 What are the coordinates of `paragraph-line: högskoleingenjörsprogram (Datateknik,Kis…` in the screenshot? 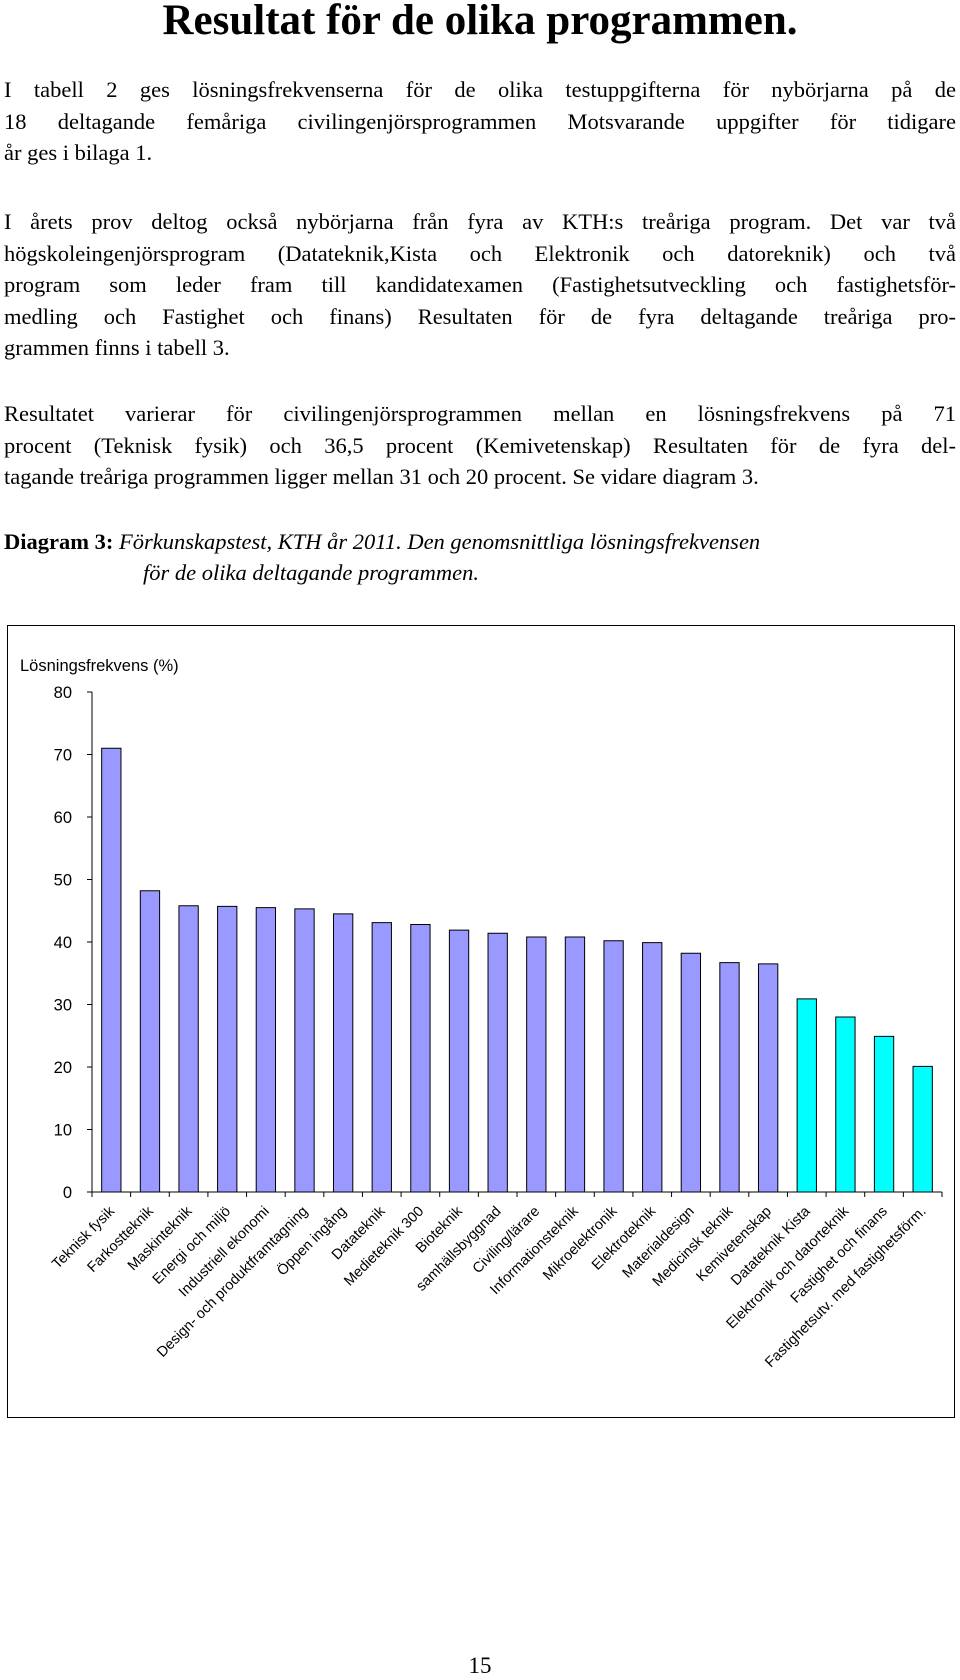 It's located at (480, 253).